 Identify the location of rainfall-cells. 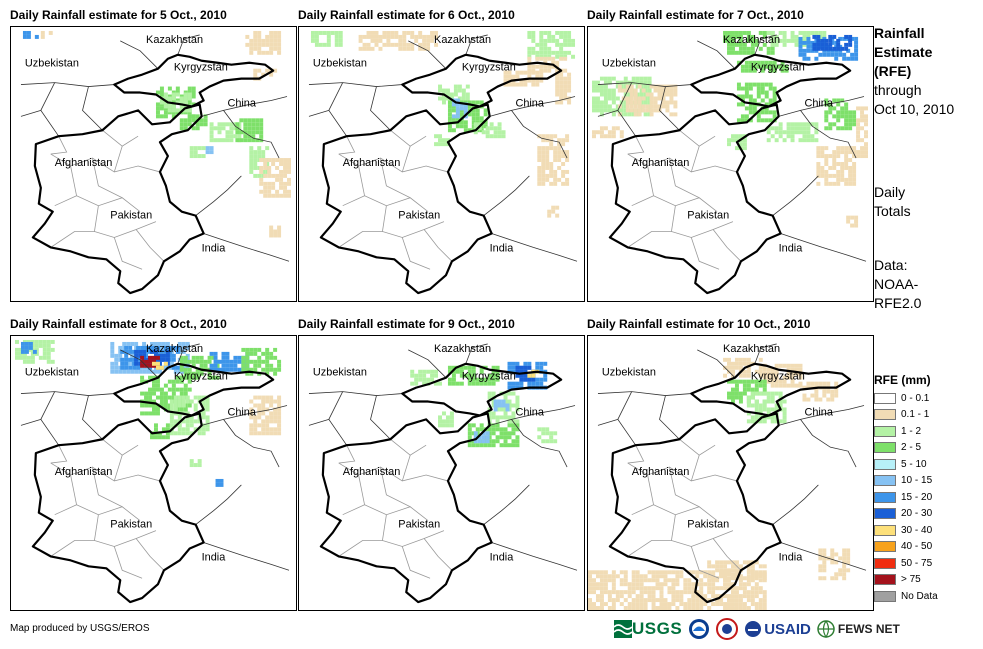
(719, 483).